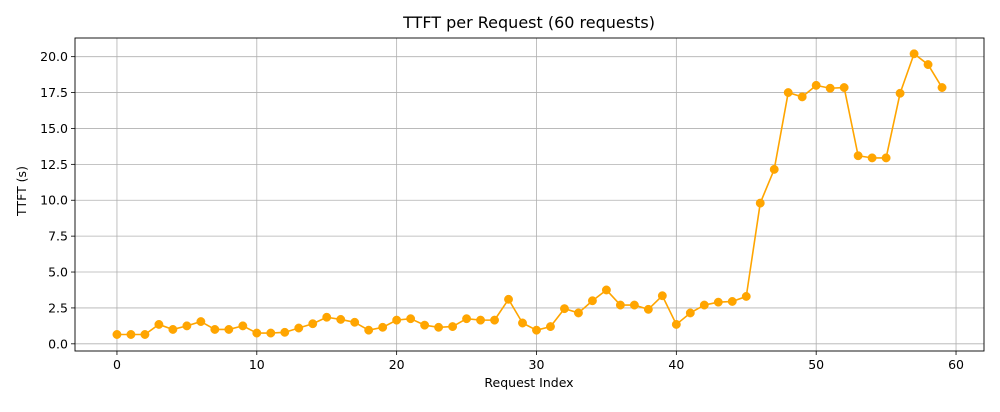  What do you see at coordinates (54, 56) in the screenshot?
I see `y-tick-label: 20.0` at bounding box center [54, 56].